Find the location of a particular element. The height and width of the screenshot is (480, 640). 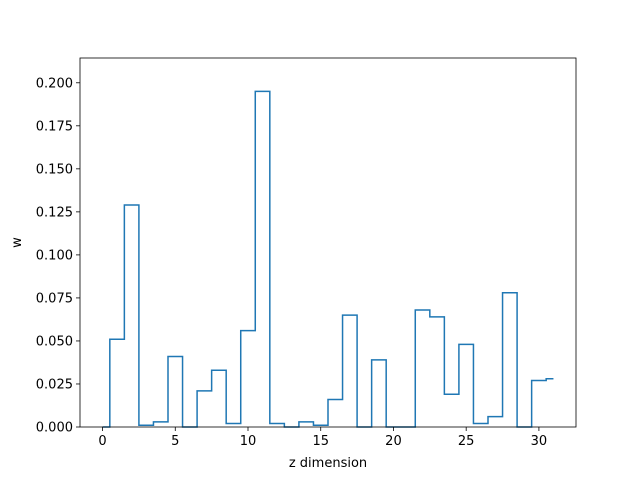

y-tick-label: 0.050 is located at coordinates (54, 341).